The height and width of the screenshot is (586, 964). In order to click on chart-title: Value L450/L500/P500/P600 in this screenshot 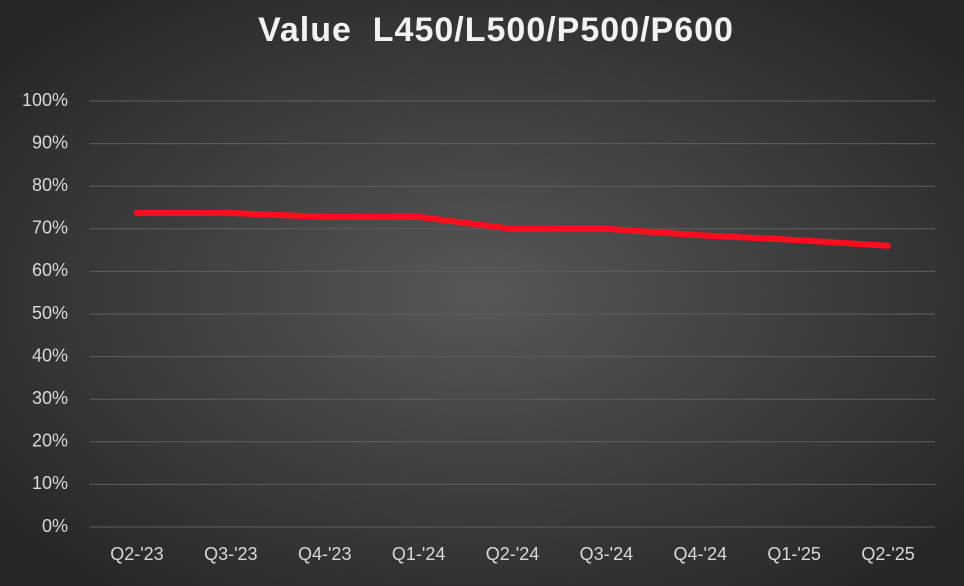, I will do `click(496, 30)`.